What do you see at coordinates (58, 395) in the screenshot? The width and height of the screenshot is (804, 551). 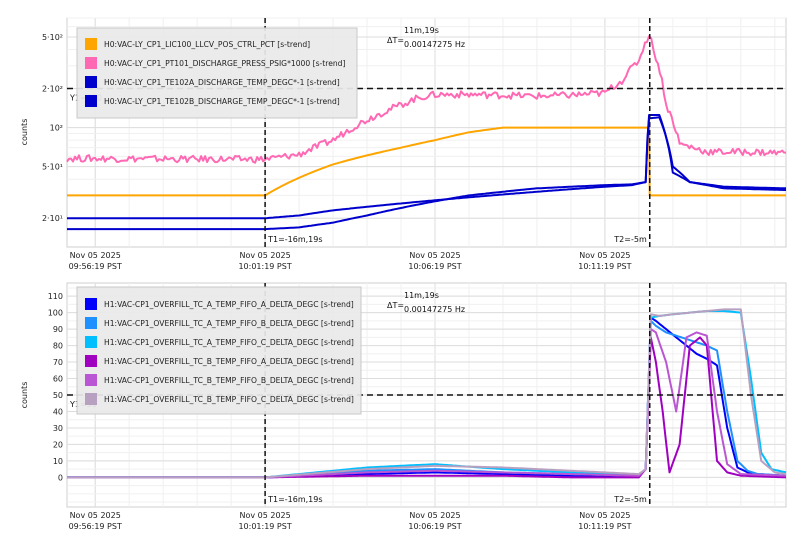 I see `y-tick-label: 50` at bounding box center [58, 395].